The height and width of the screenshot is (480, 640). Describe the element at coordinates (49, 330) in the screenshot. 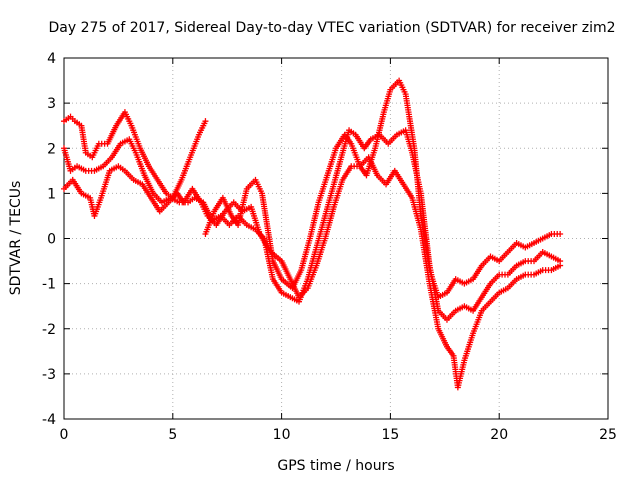

I see `y-tick-label: -2` at that location.